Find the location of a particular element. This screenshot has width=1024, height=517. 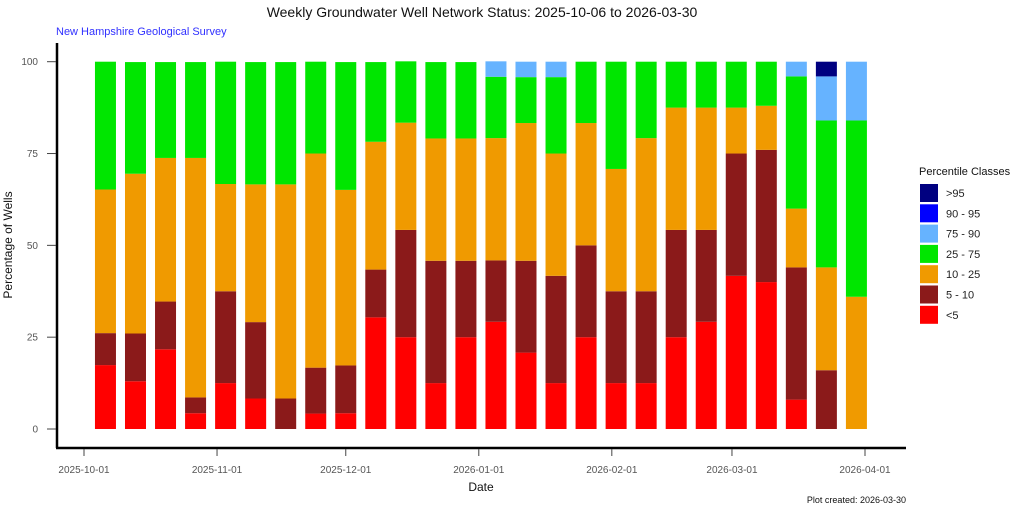

y-tick-label: 50 is located at coordinates (33, 246).